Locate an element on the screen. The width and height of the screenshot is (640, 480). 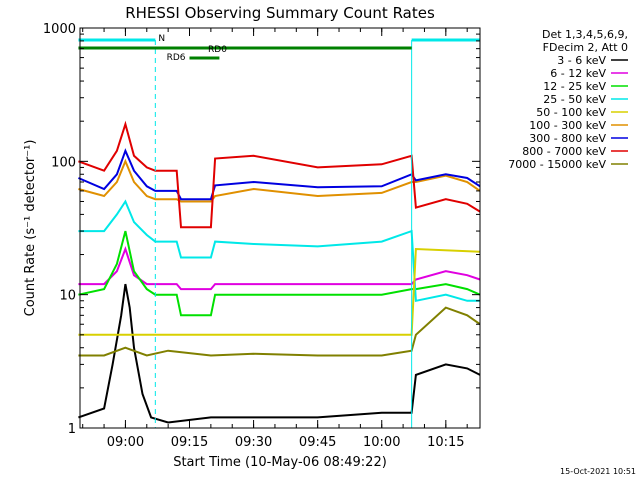
x-tick-label: 09:15 is located at coordinates (189, 442).